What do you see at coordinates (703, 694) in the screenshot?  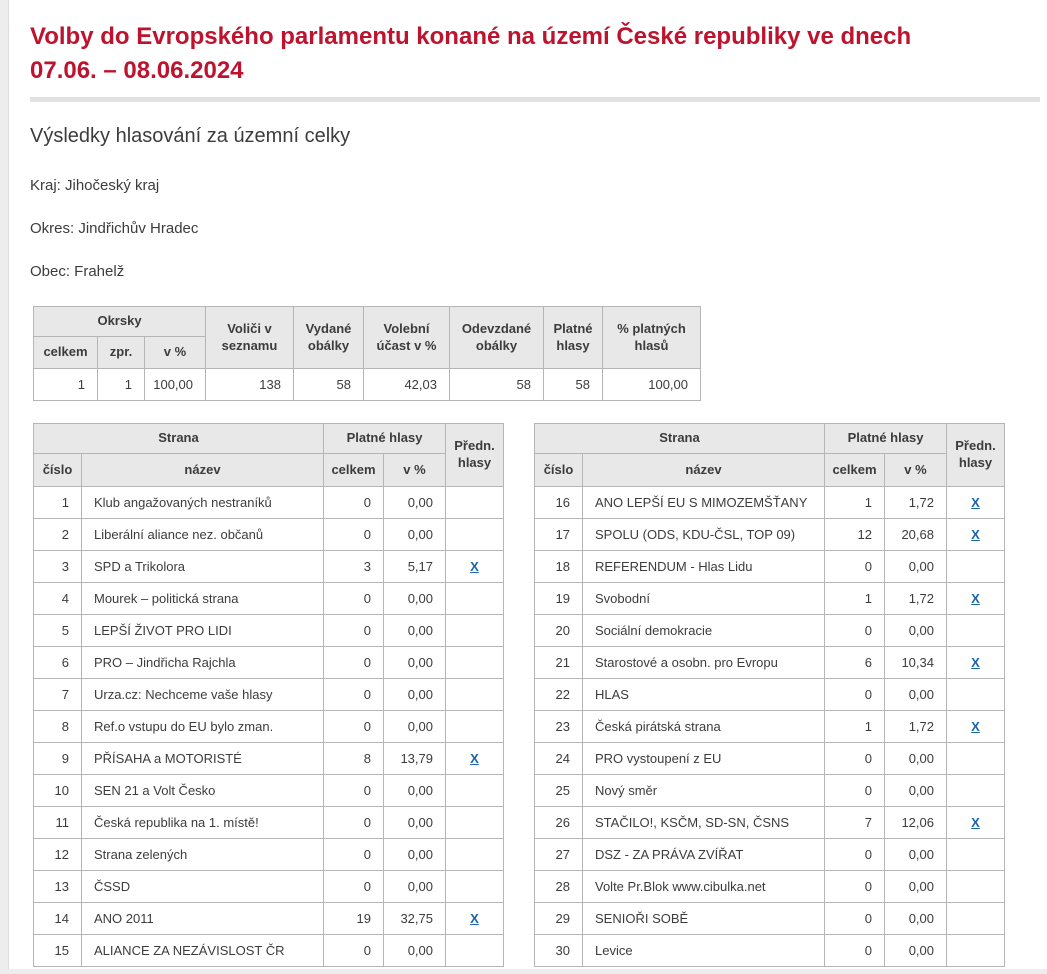 I see `party-name: HLAS` at bounding box center [703, 694].